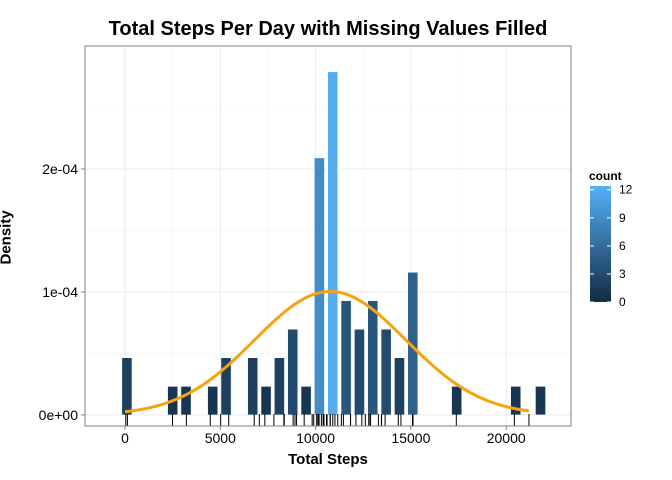 This screenshot has width=672, height=480. Describe the element at coordinates (328, 459) in the screenshot. I see `x-axis-label: Total Steps` at that location.